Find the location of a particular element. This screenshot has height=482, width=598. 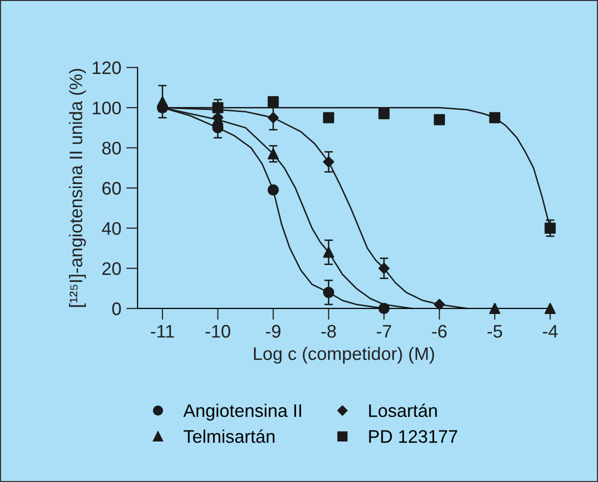

y-tick-label: 80 is located at coordinates (111, 148).